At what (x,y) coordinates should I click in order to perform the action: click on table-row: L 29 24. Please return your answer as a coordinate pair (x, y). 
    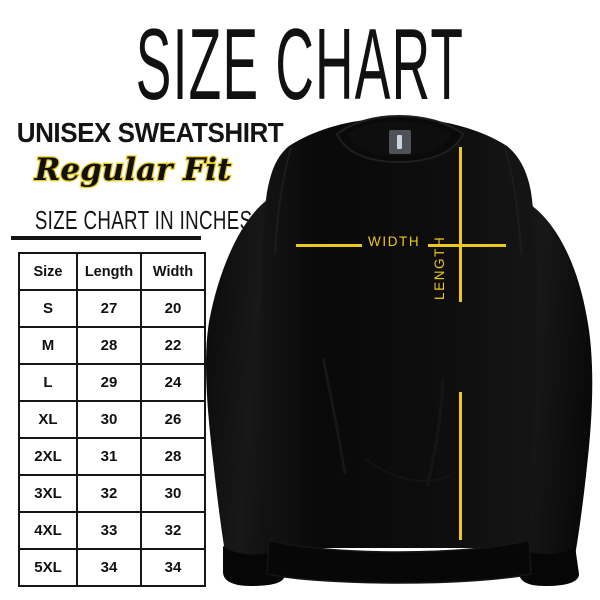
    Looking at the image, I should click on (112, 382).